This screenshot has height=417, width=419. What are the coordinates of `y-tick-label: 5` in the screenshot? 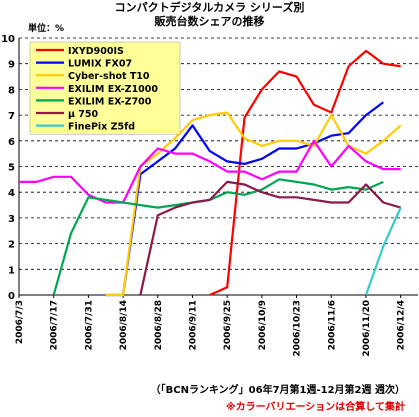 It's located at (11, 168).